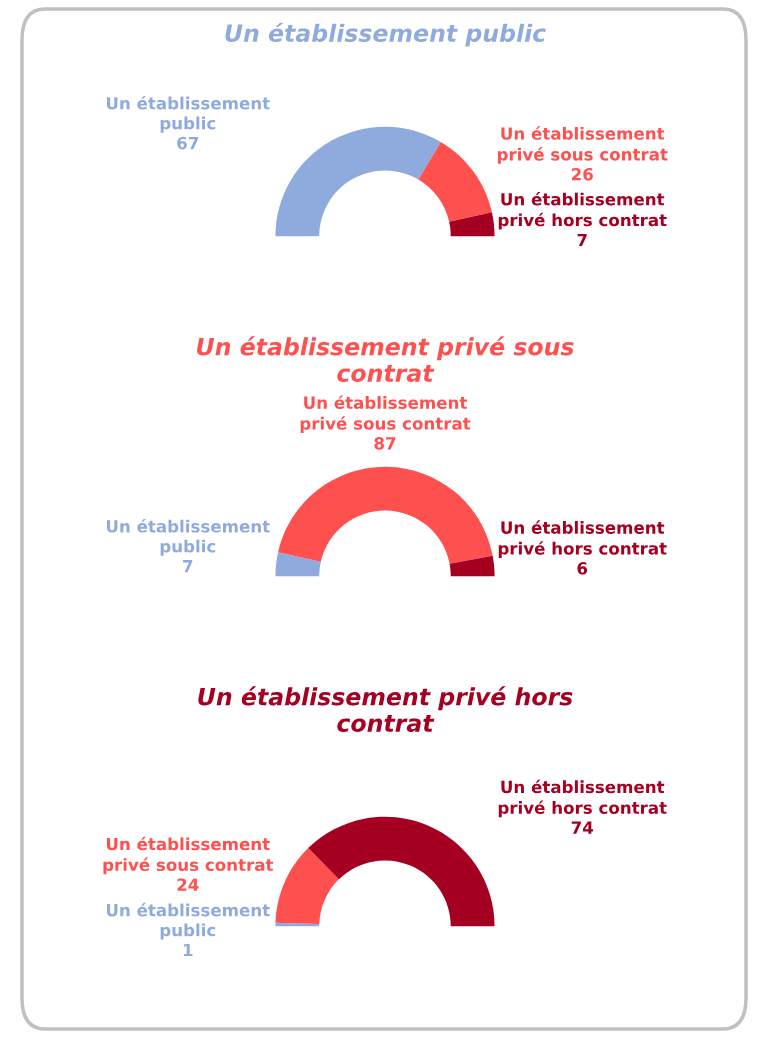  Describe the element at coordinates (582, 568) in the screenshot. I see `data-label: 6` at that location.